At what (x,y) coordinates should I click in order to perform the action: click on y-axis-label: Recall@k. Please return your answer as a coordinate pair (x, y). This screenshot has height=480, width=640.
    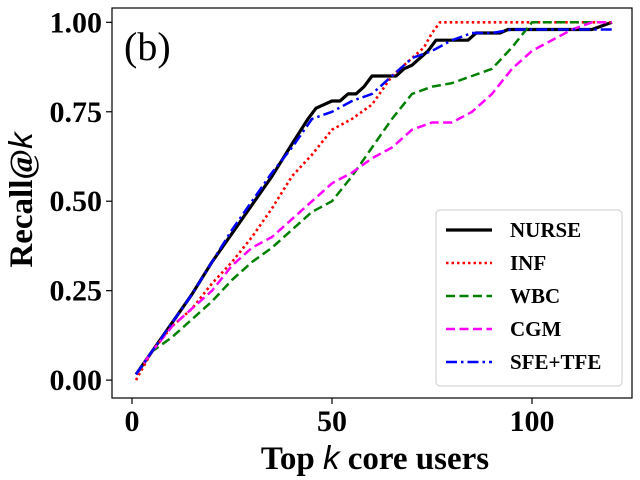
    Looking at the image, I should click on (21, 199).